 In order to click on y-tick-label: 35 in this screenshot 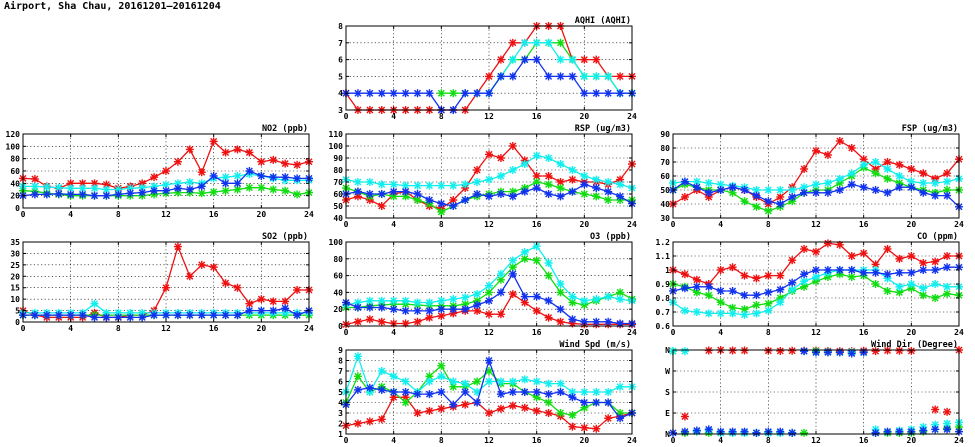, I will do `click(15, 242)`.